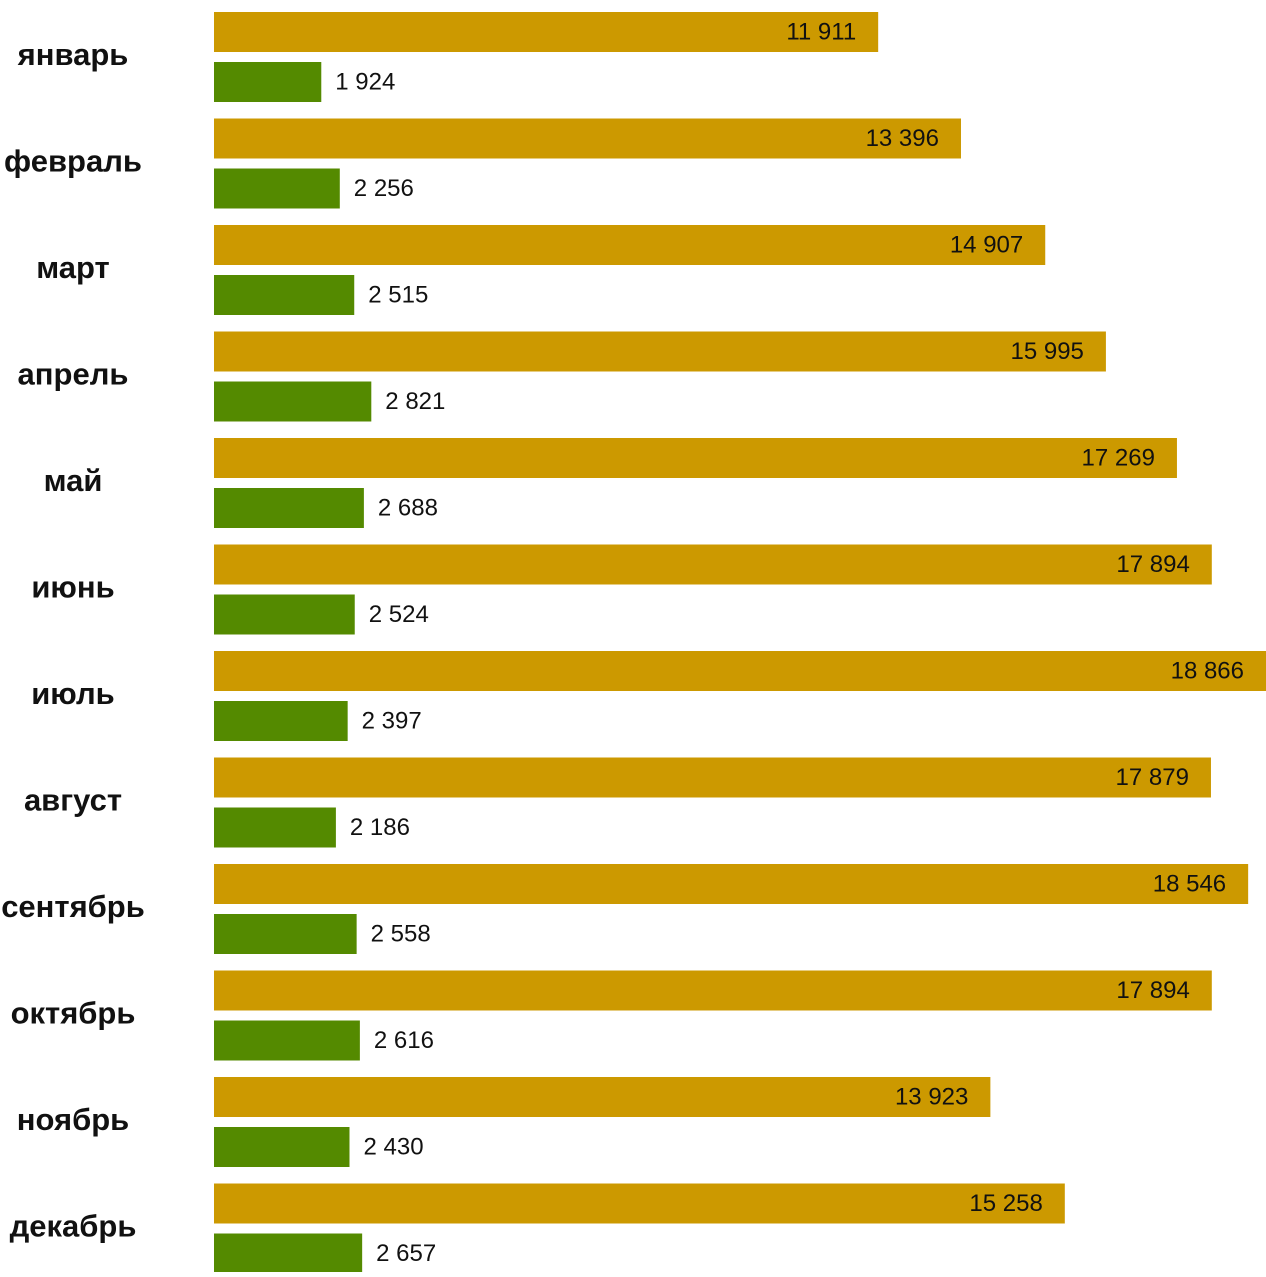 This screenshot has height=1277, width=1266. I want to click on category-label: октябрь, so click(73, 1013).